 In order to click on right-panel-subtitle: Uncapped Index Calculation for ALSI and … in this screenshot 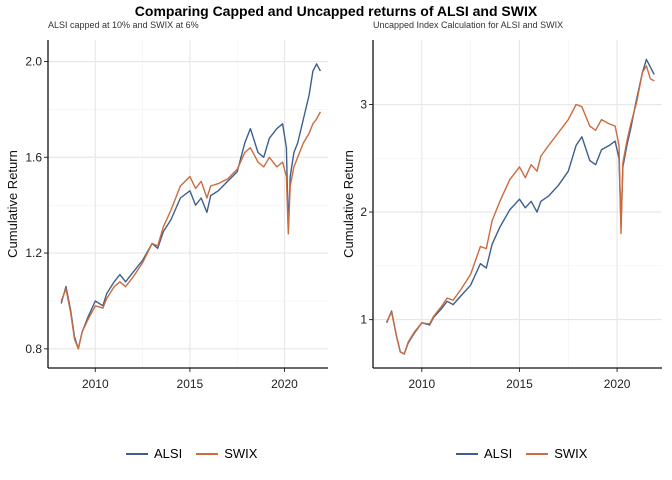, I will do `click(468, 25)`.